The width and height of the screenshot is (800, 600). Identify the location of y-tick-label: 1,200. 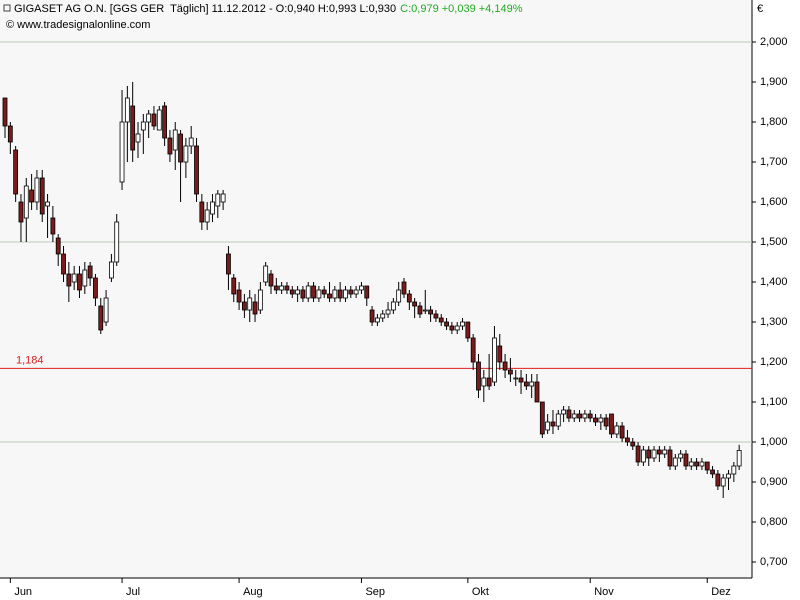
(774, 362).